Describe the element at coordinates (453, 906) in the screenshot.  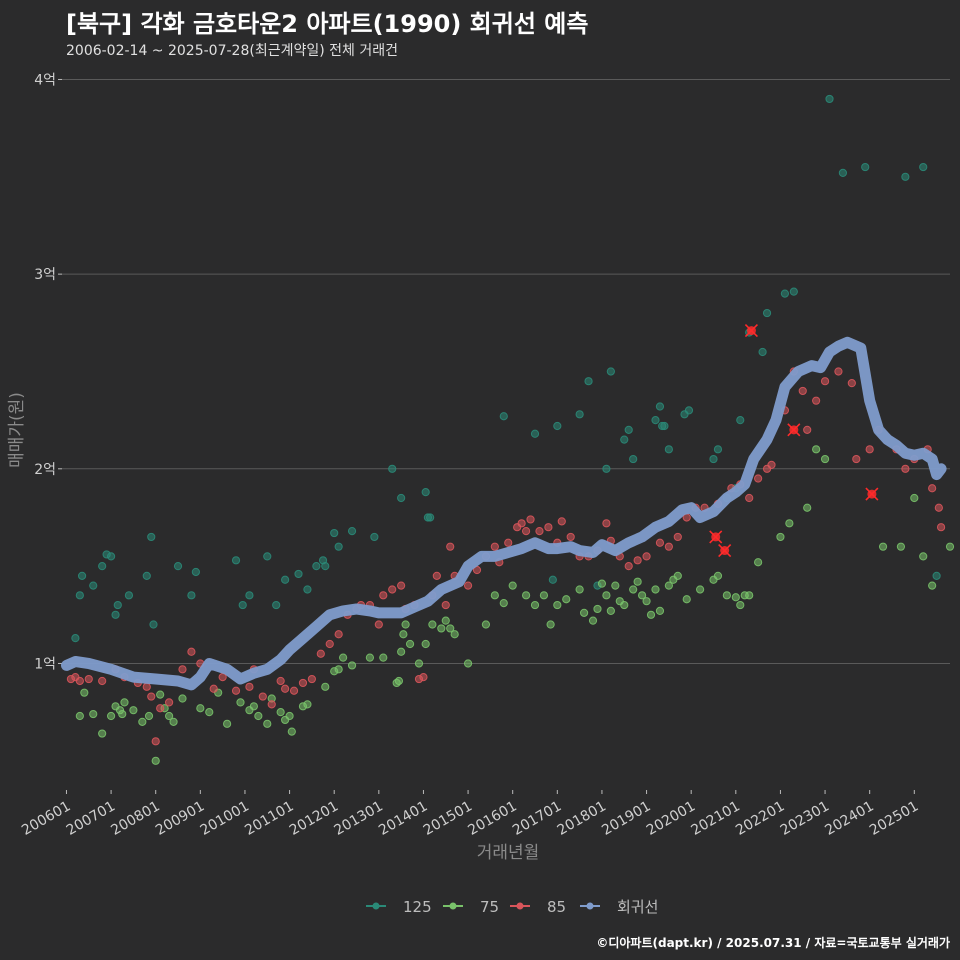
I see `legend-dot-icon` at that location.